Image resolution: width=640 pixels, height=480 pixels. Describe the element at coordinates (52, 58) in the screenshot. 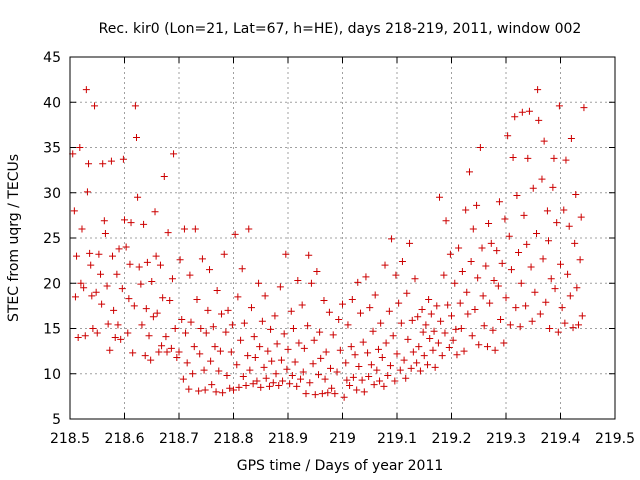

I see `y-tick-label: 45` at that location.